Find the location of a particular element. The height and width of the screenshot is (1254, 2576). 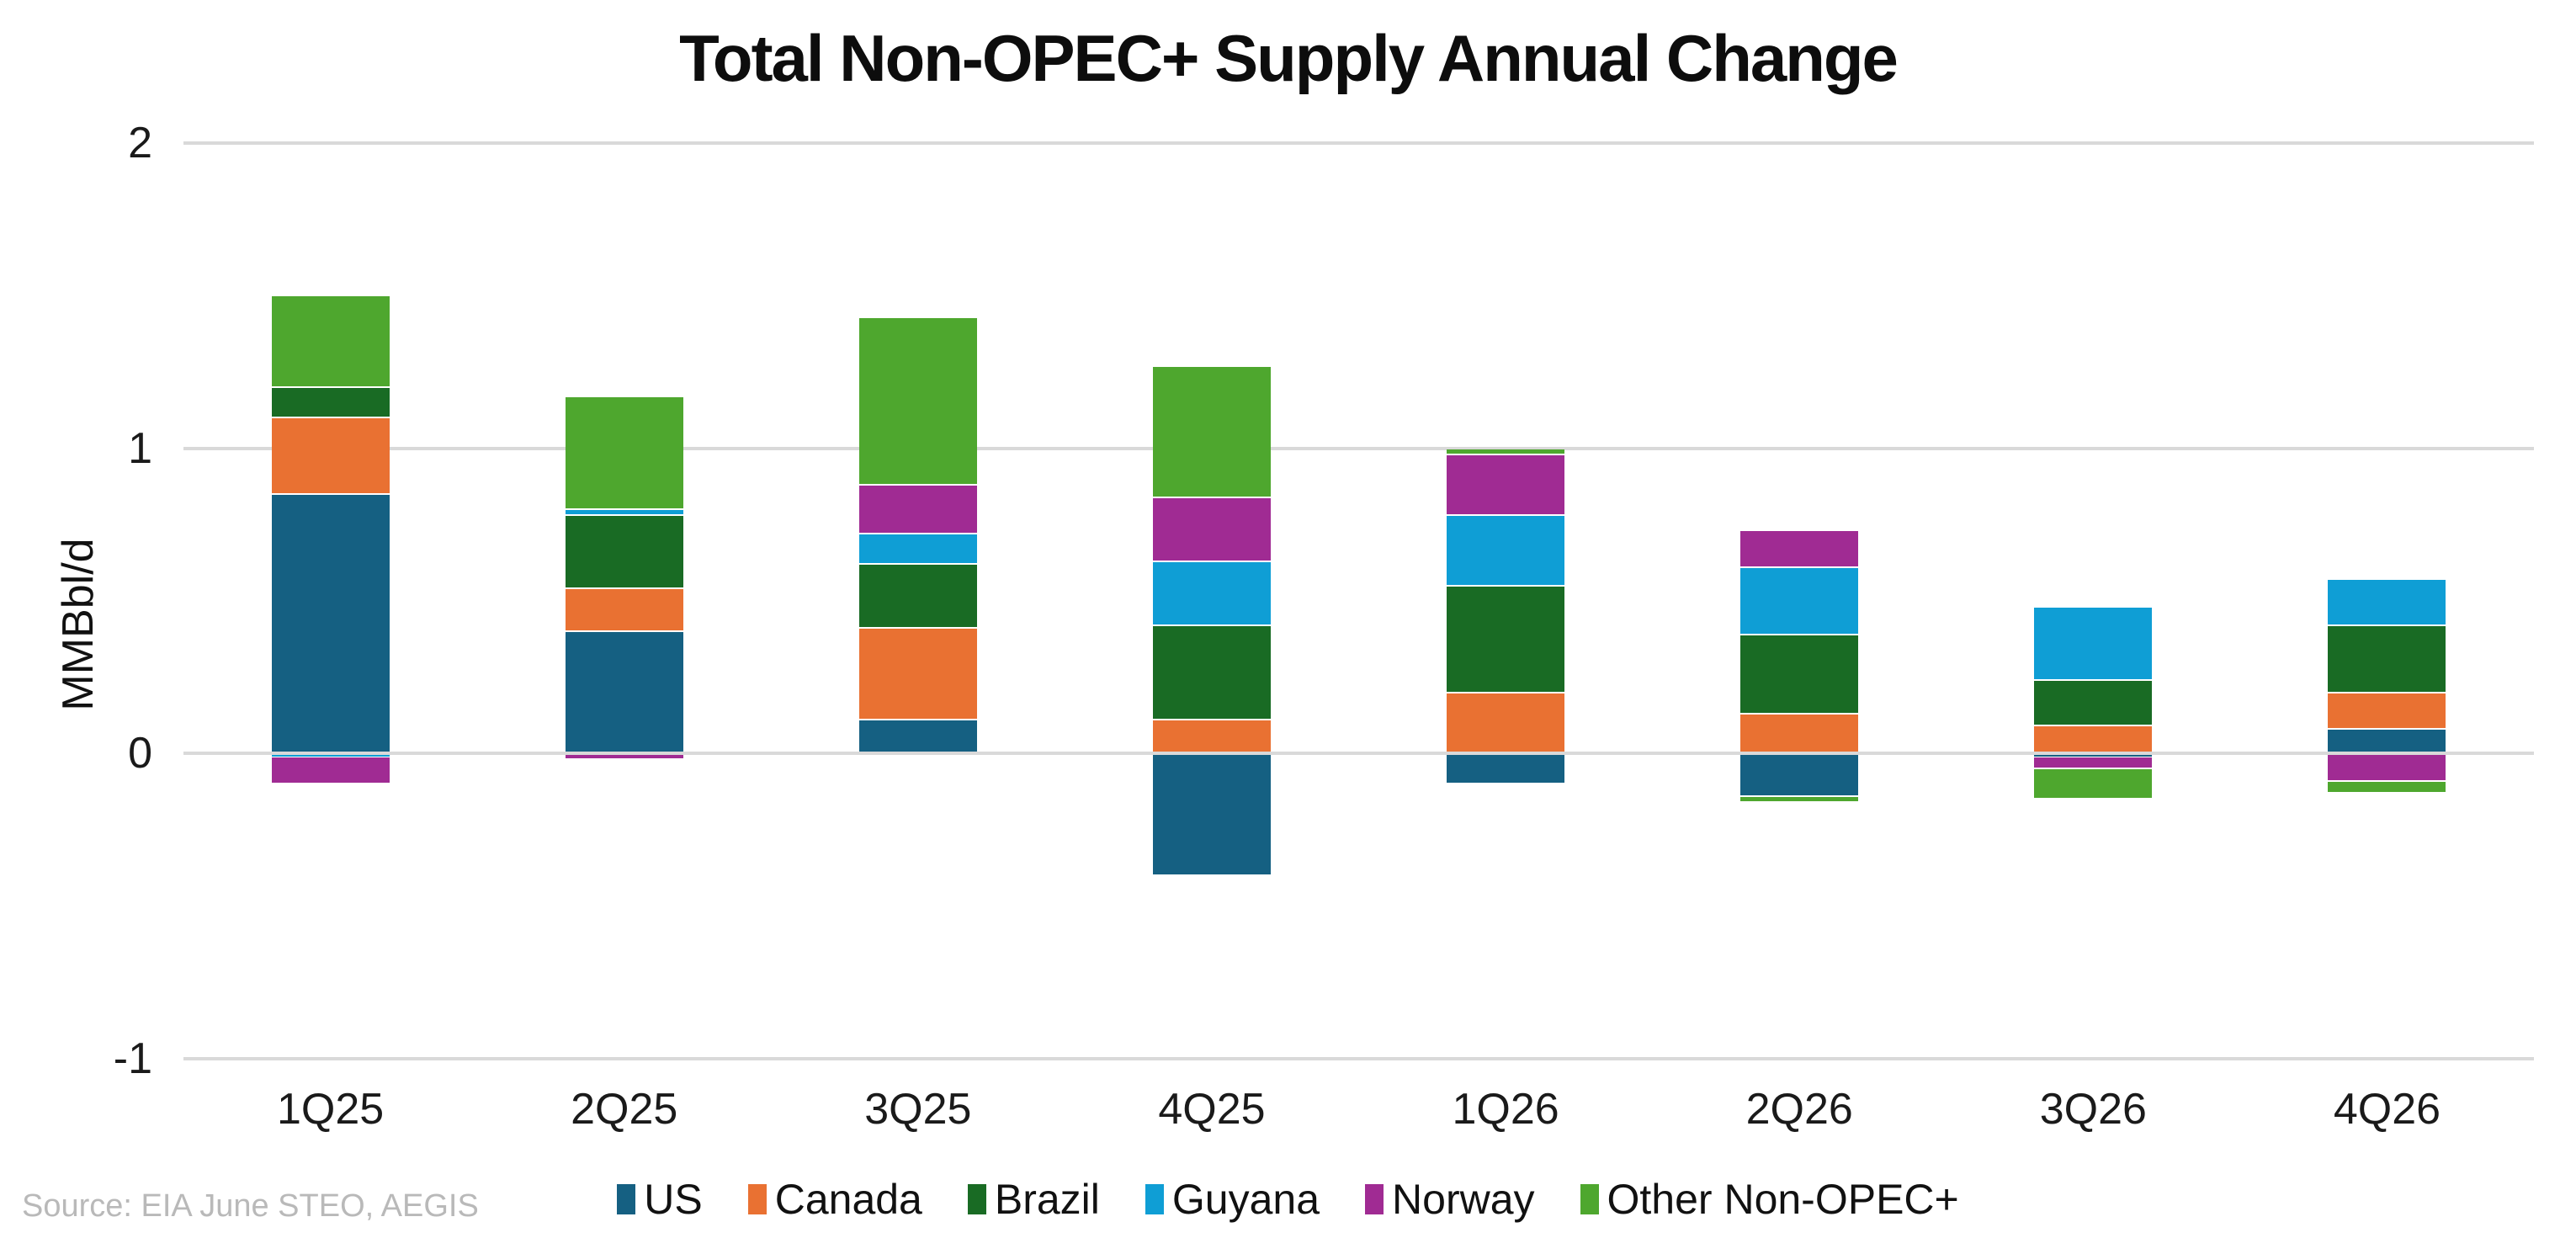

legend-item: Canada is located at coordinates (834, 1199).